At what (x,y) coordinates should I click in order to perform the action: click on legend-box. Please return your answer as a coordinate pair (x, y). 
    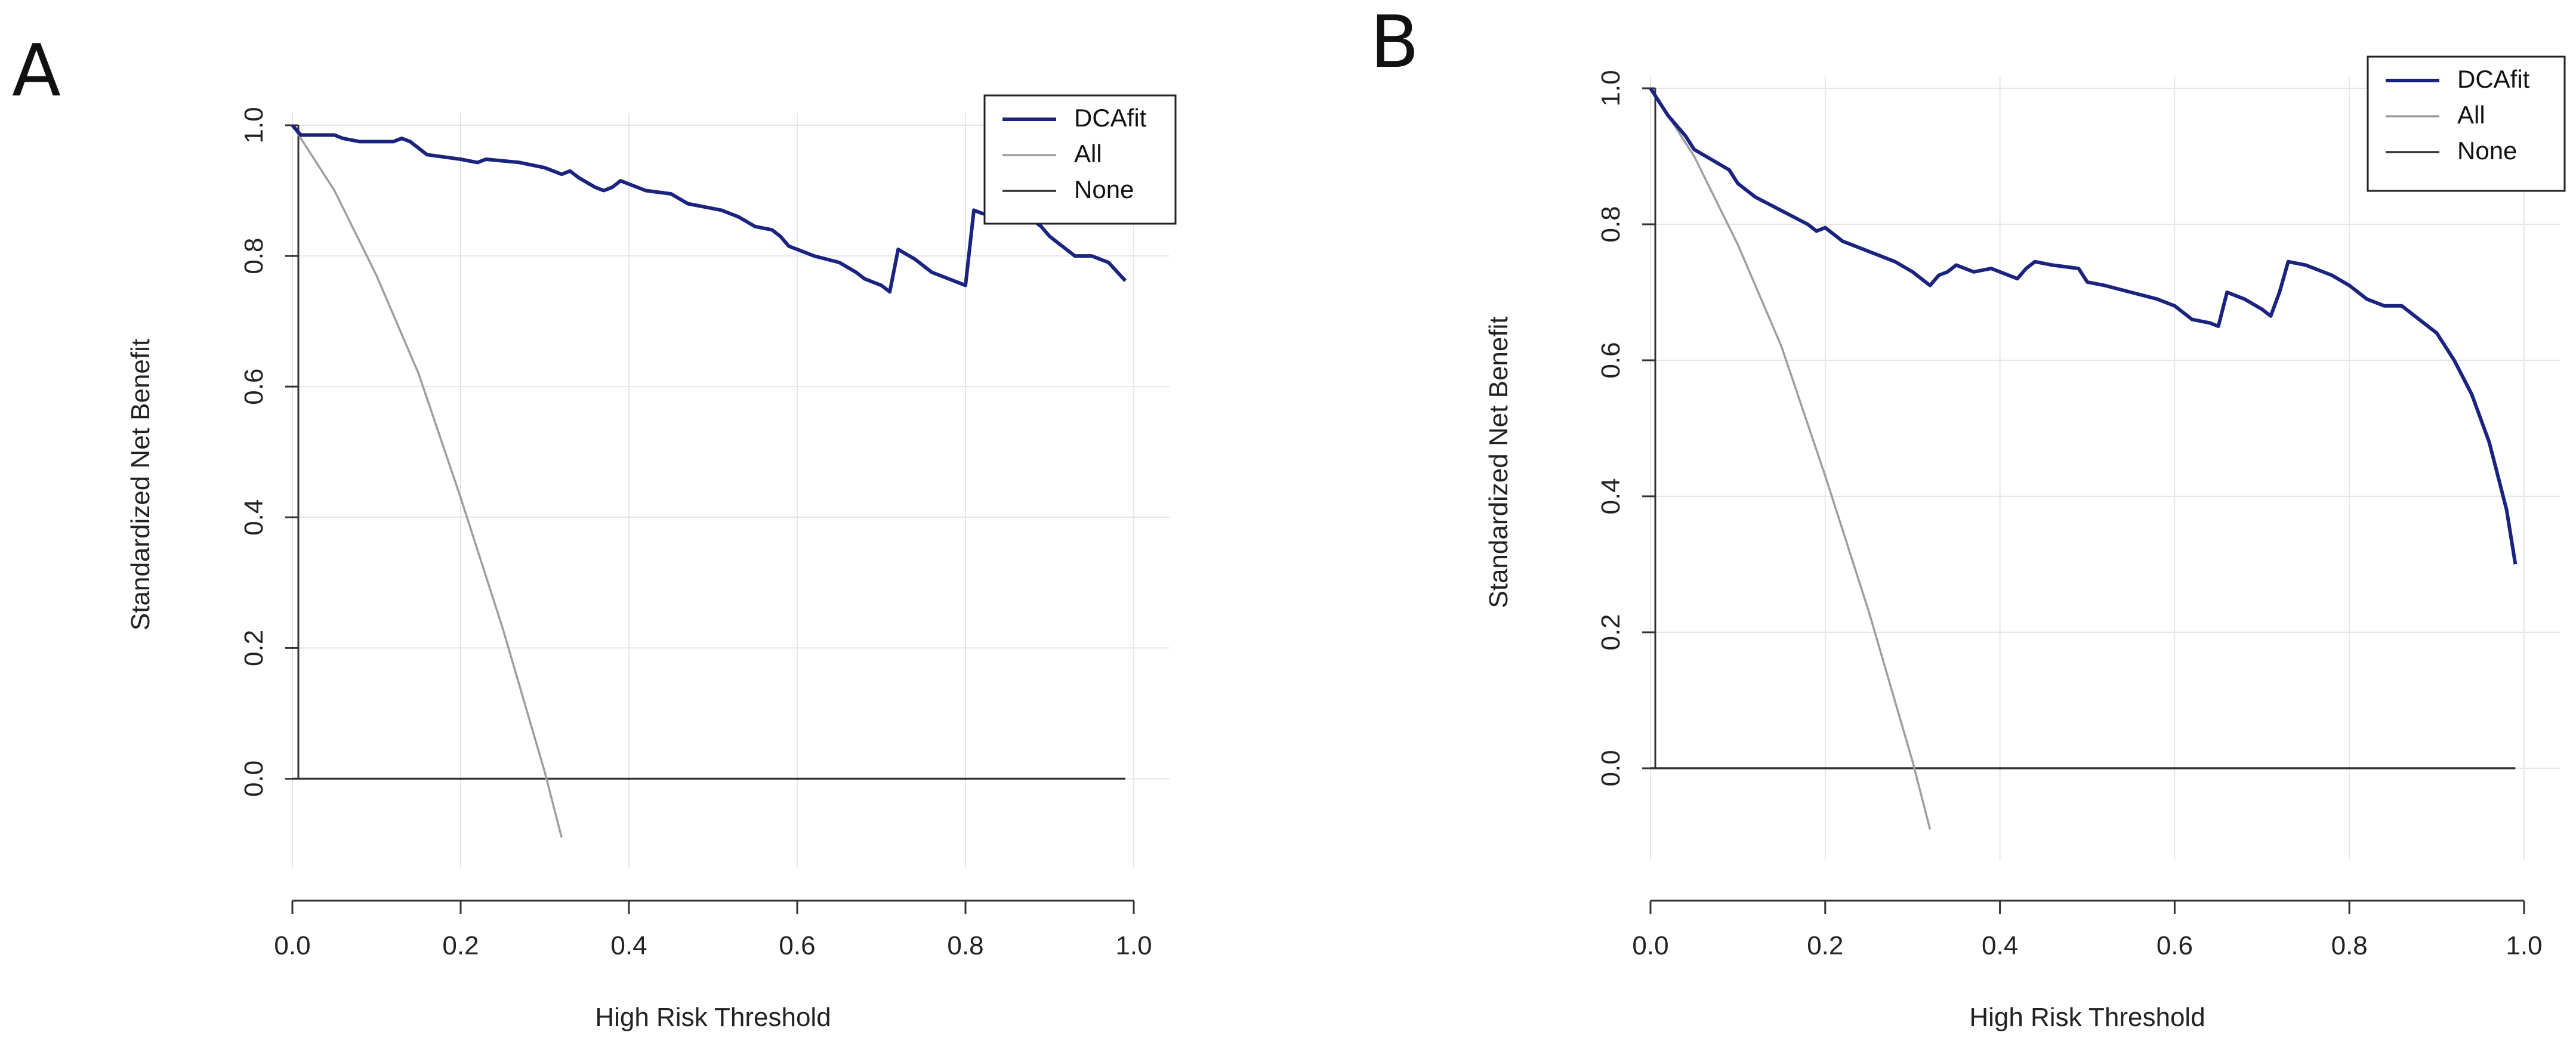
    Looking at the image, I should click on (1080, 159).